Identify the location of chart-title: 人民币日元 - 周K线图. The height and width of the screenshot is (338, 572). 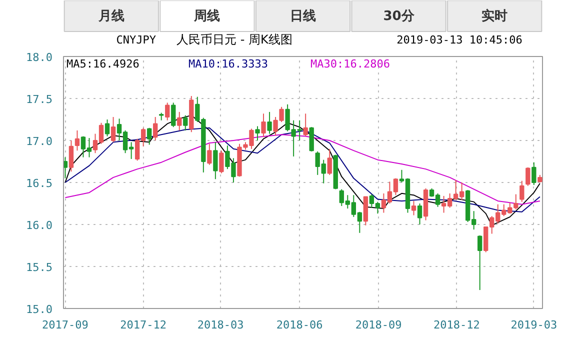
(234, 39).